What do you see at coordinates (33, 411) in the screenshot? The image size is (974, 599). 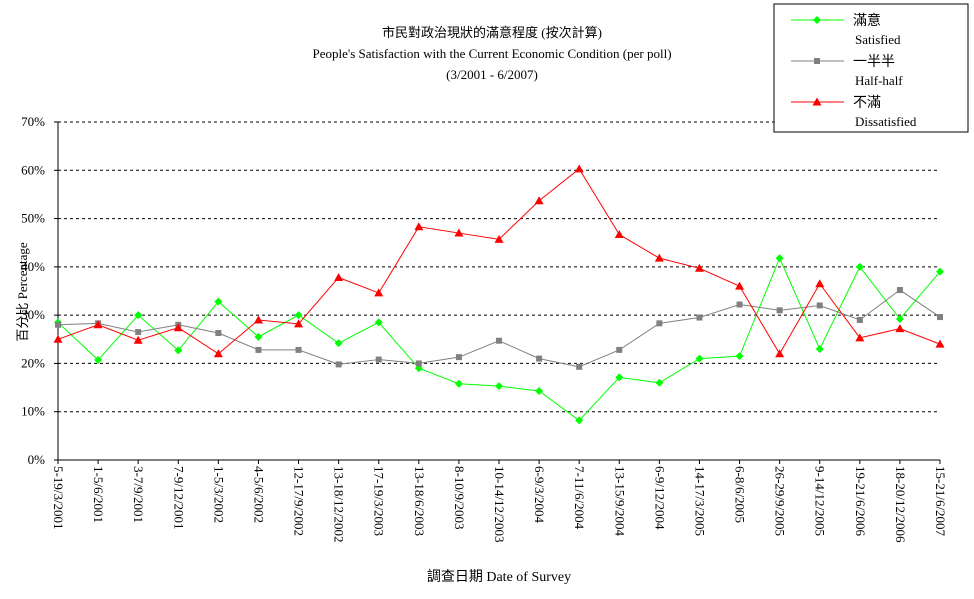 I see `y-tick-label: 10%` at bounding box center [33, 411].